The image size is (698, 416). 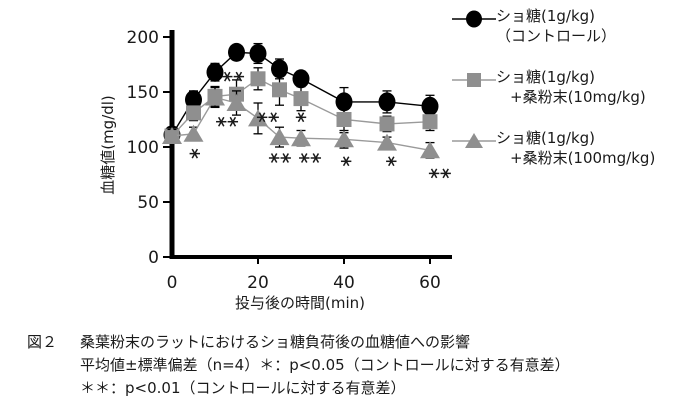 I want to click on svg-text: 100, so click(x=143, y=148).